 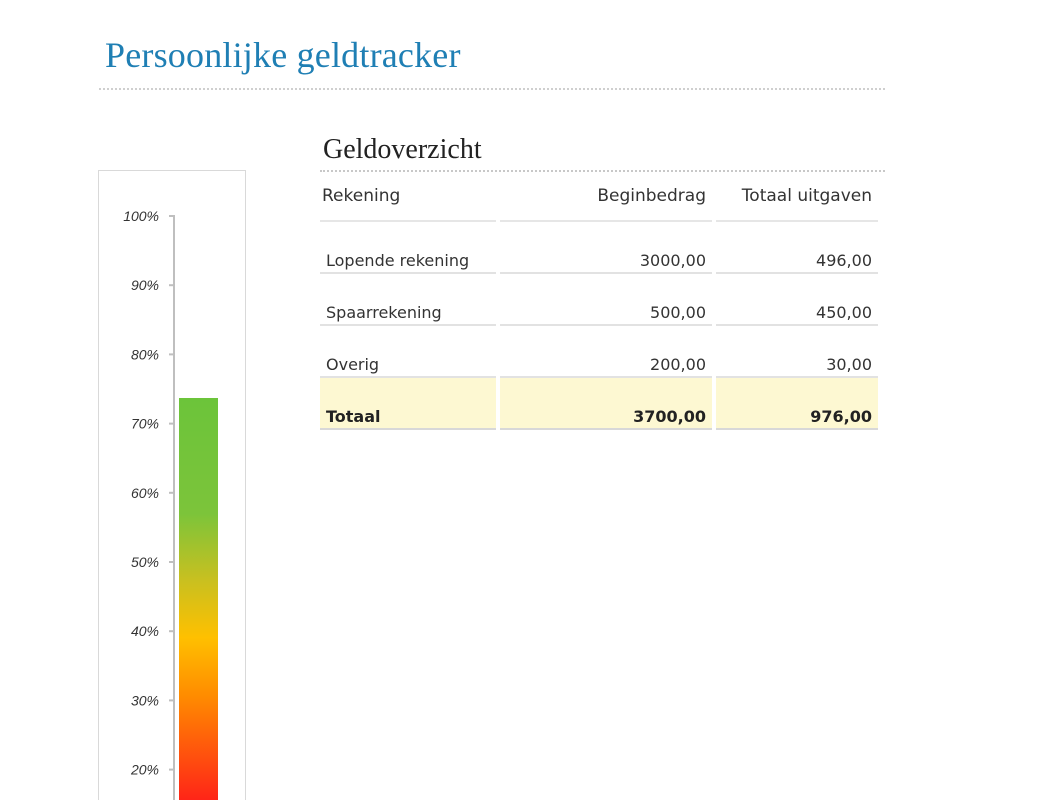 I want to click on gauge-tick-label: 90%, so click(x=145, y=285).